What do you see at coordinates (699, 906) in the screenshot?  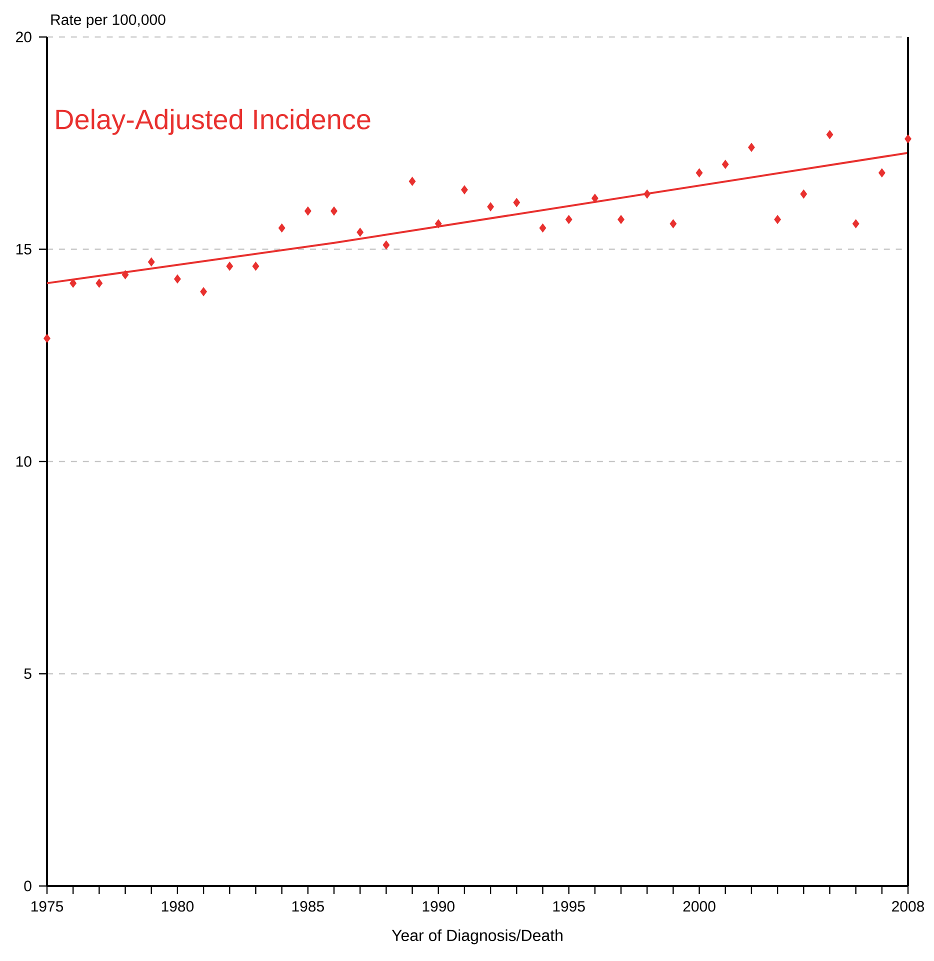 I see `x-tick-label: 2000` at bounding box center [699, 906].